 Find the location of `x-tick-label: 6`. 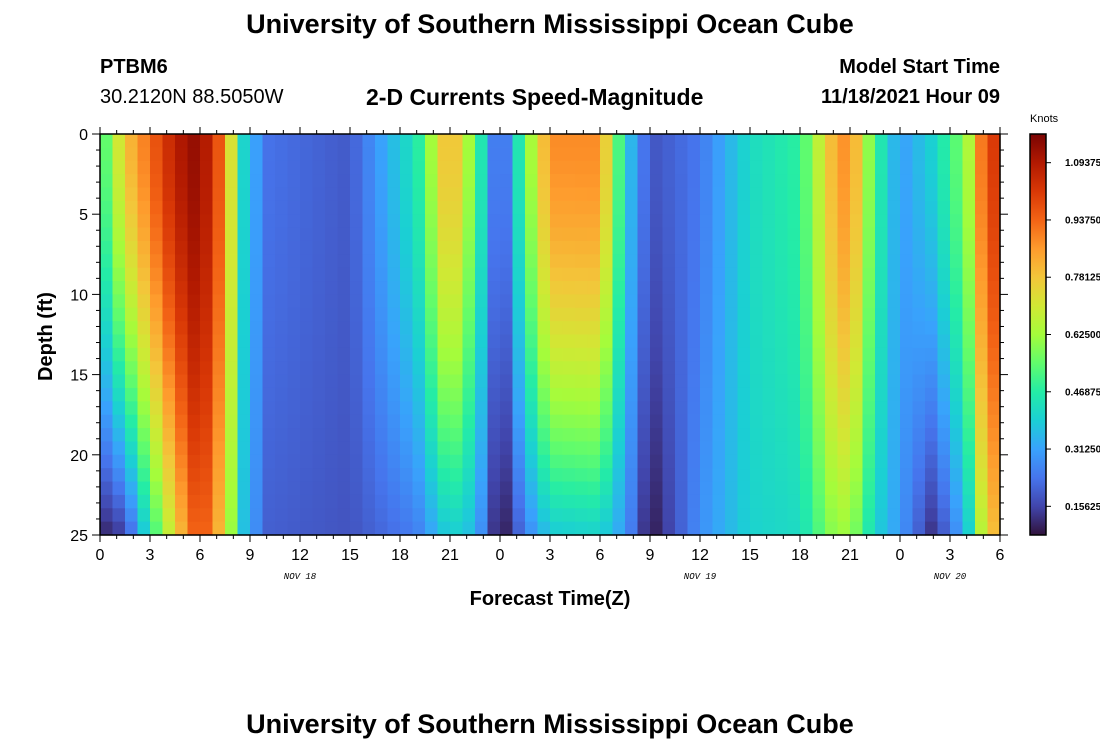

x-tick-label: 6 is located at coordinates (600, 555).